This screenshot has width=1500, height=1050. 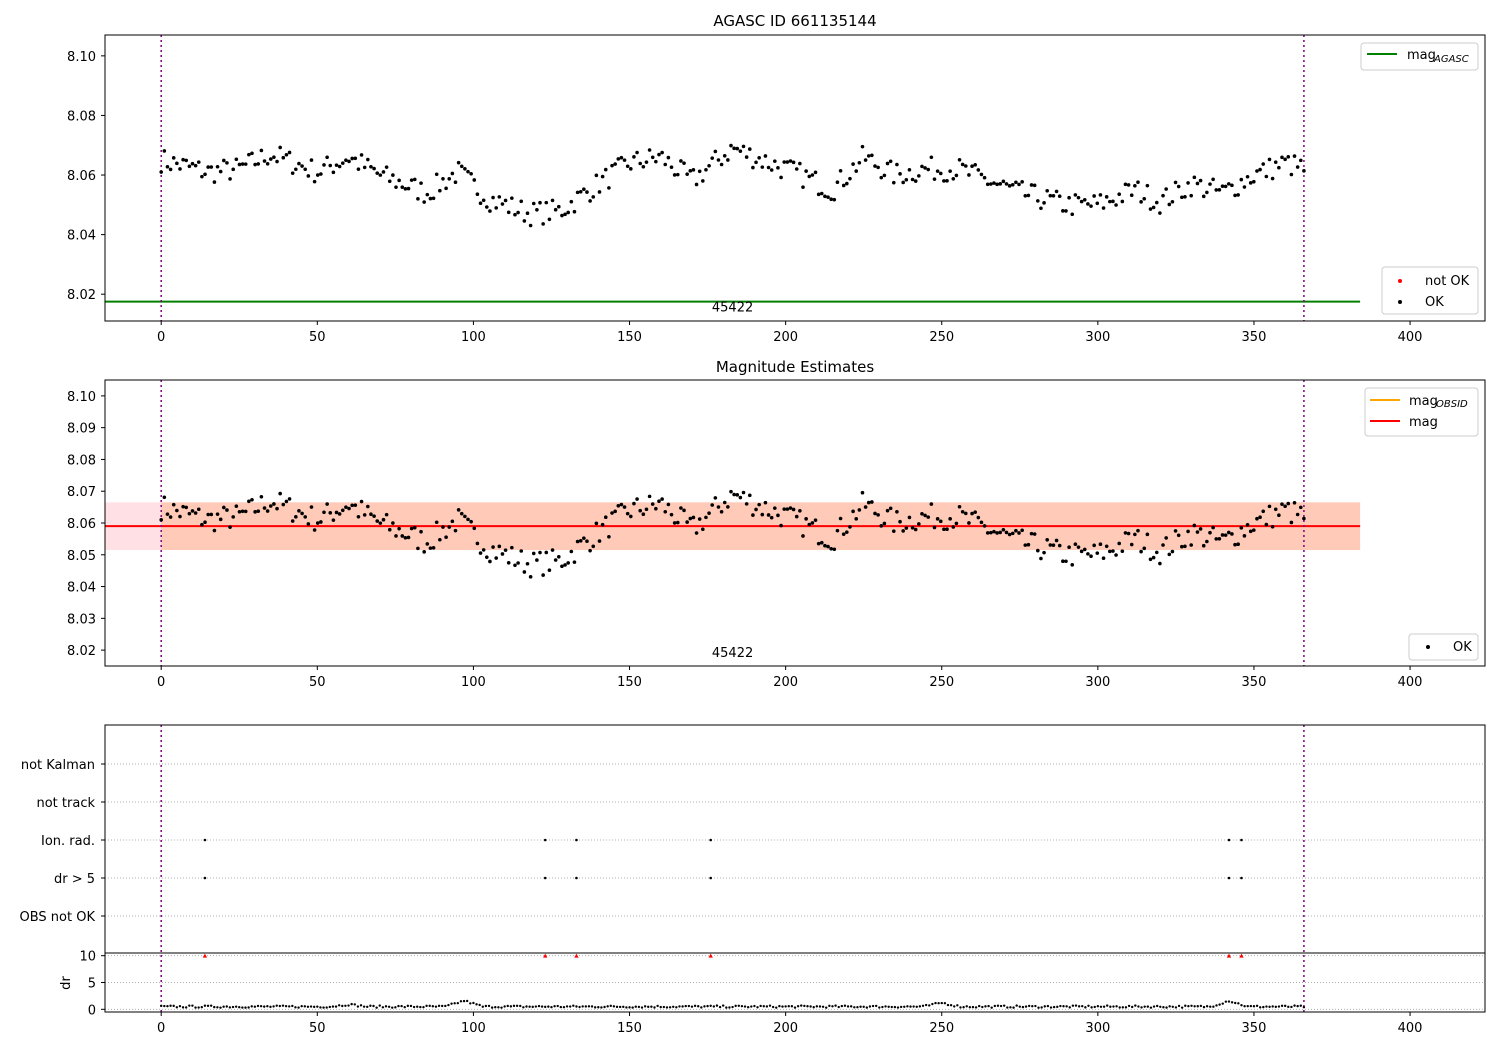 I want to click on legend-marker, so click(x=1428, y=647).